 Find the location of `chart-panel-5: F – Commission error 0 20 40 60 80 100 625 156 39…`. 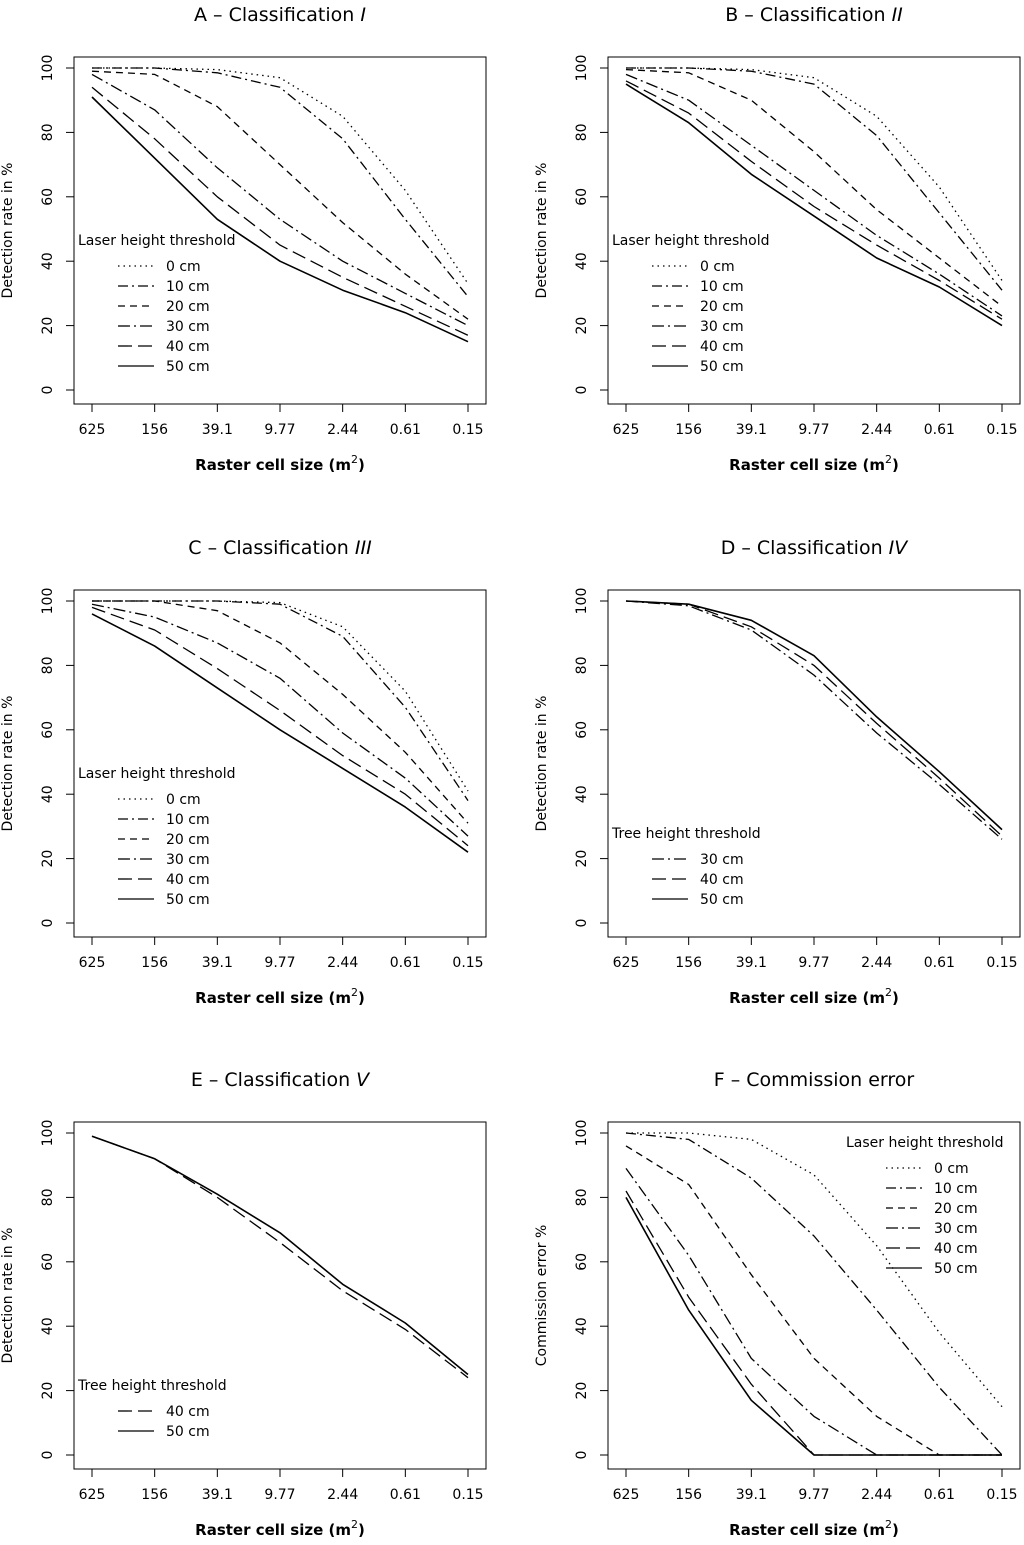

chart-panel-5: F – Commission error 0 20 40 60 80 100 625 156 39… is located at coordinates (777, 1304).